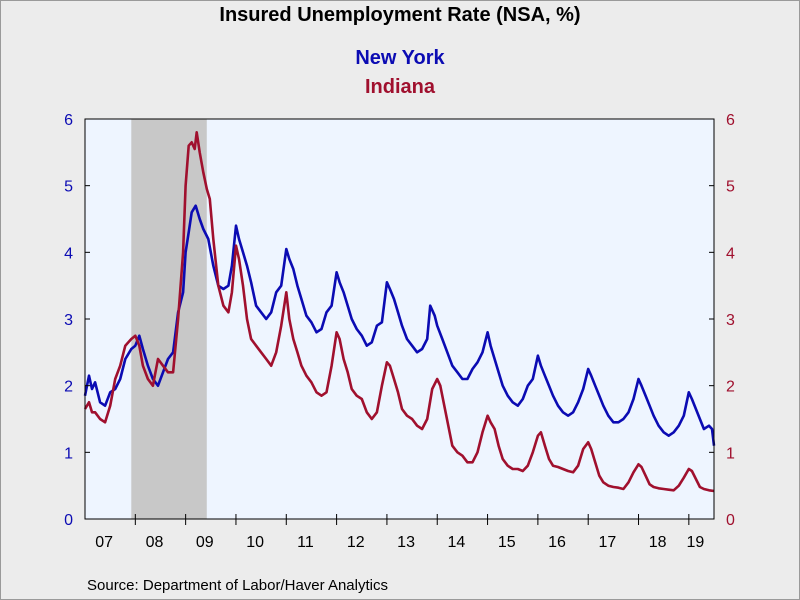 The width and height of the screenshot is (800, 600). I want to click on y-left-tick-label: 4, so click(68, 253).